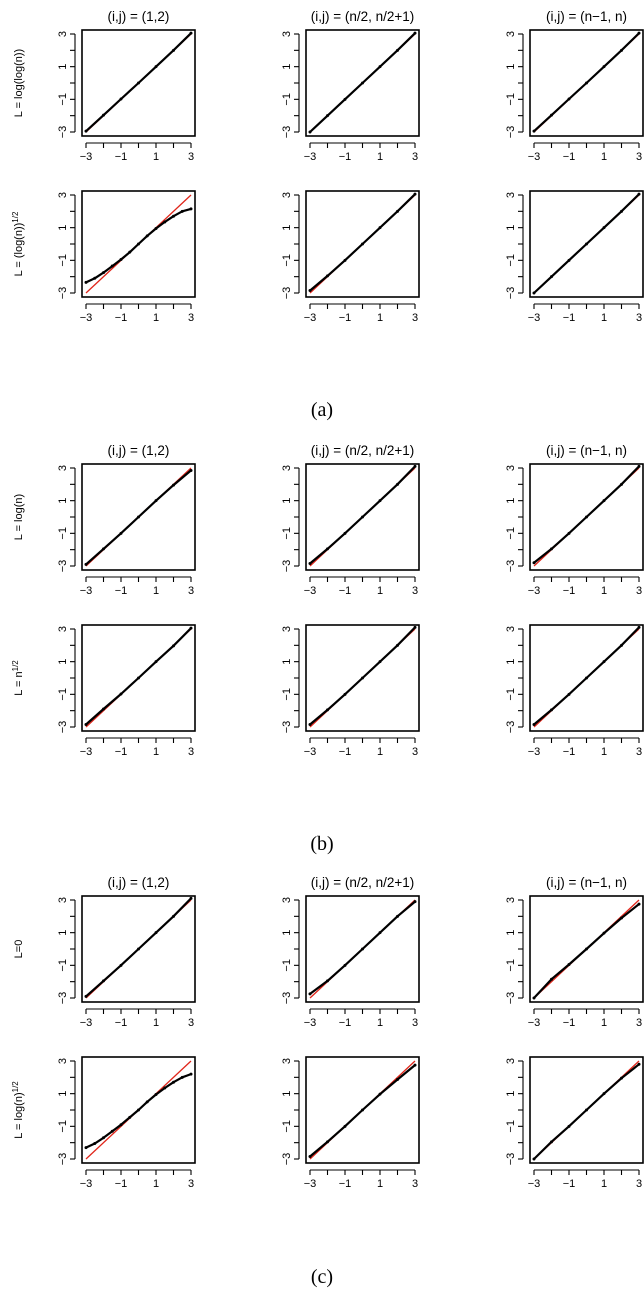 The height and width of the screenshot is (1296, 644). Describe the element at coordinates (322, 410) in the screenshot. I see `subfigure-caption: (a)` at that location.